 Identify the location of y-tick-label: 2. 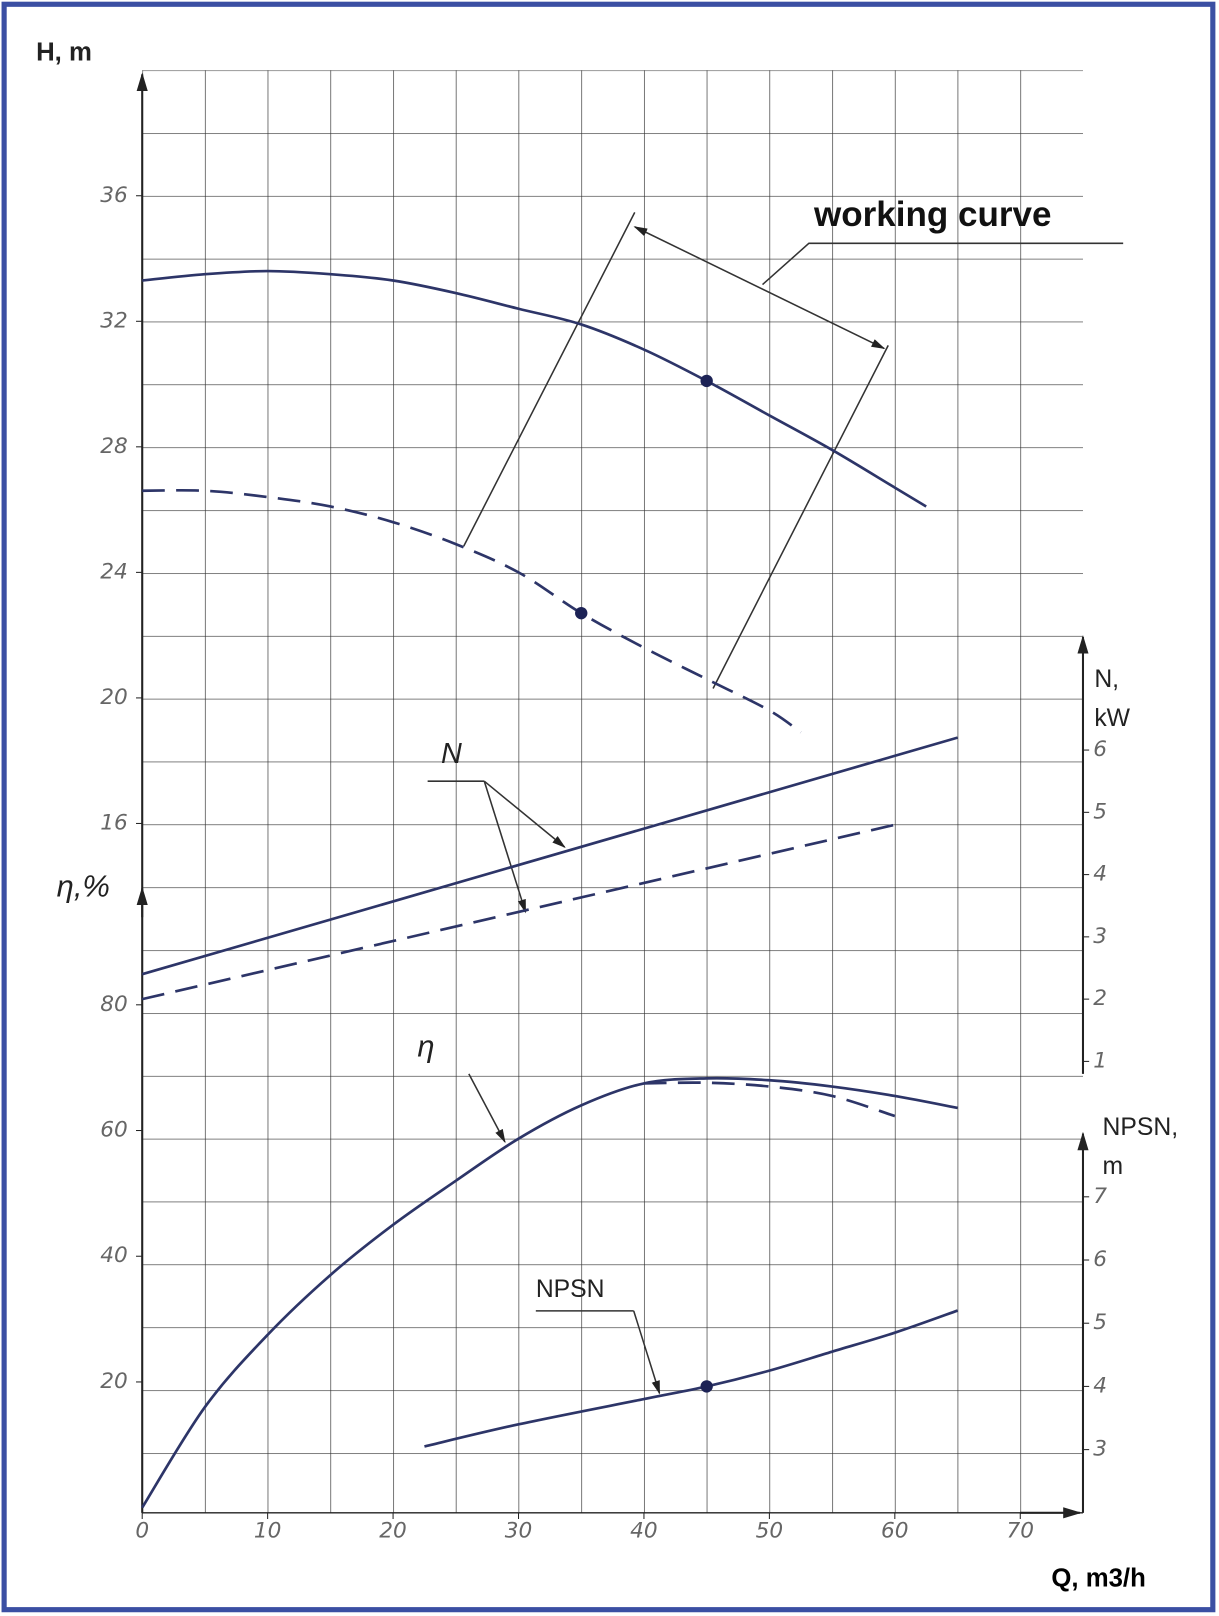
(1100, 998).